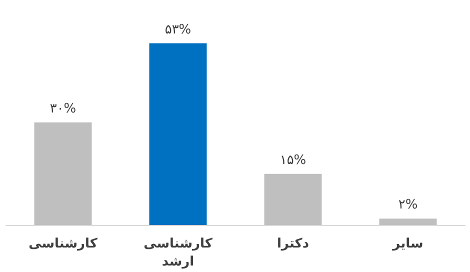  I want to click on data-label: ۱۵%, so click(293, 160).